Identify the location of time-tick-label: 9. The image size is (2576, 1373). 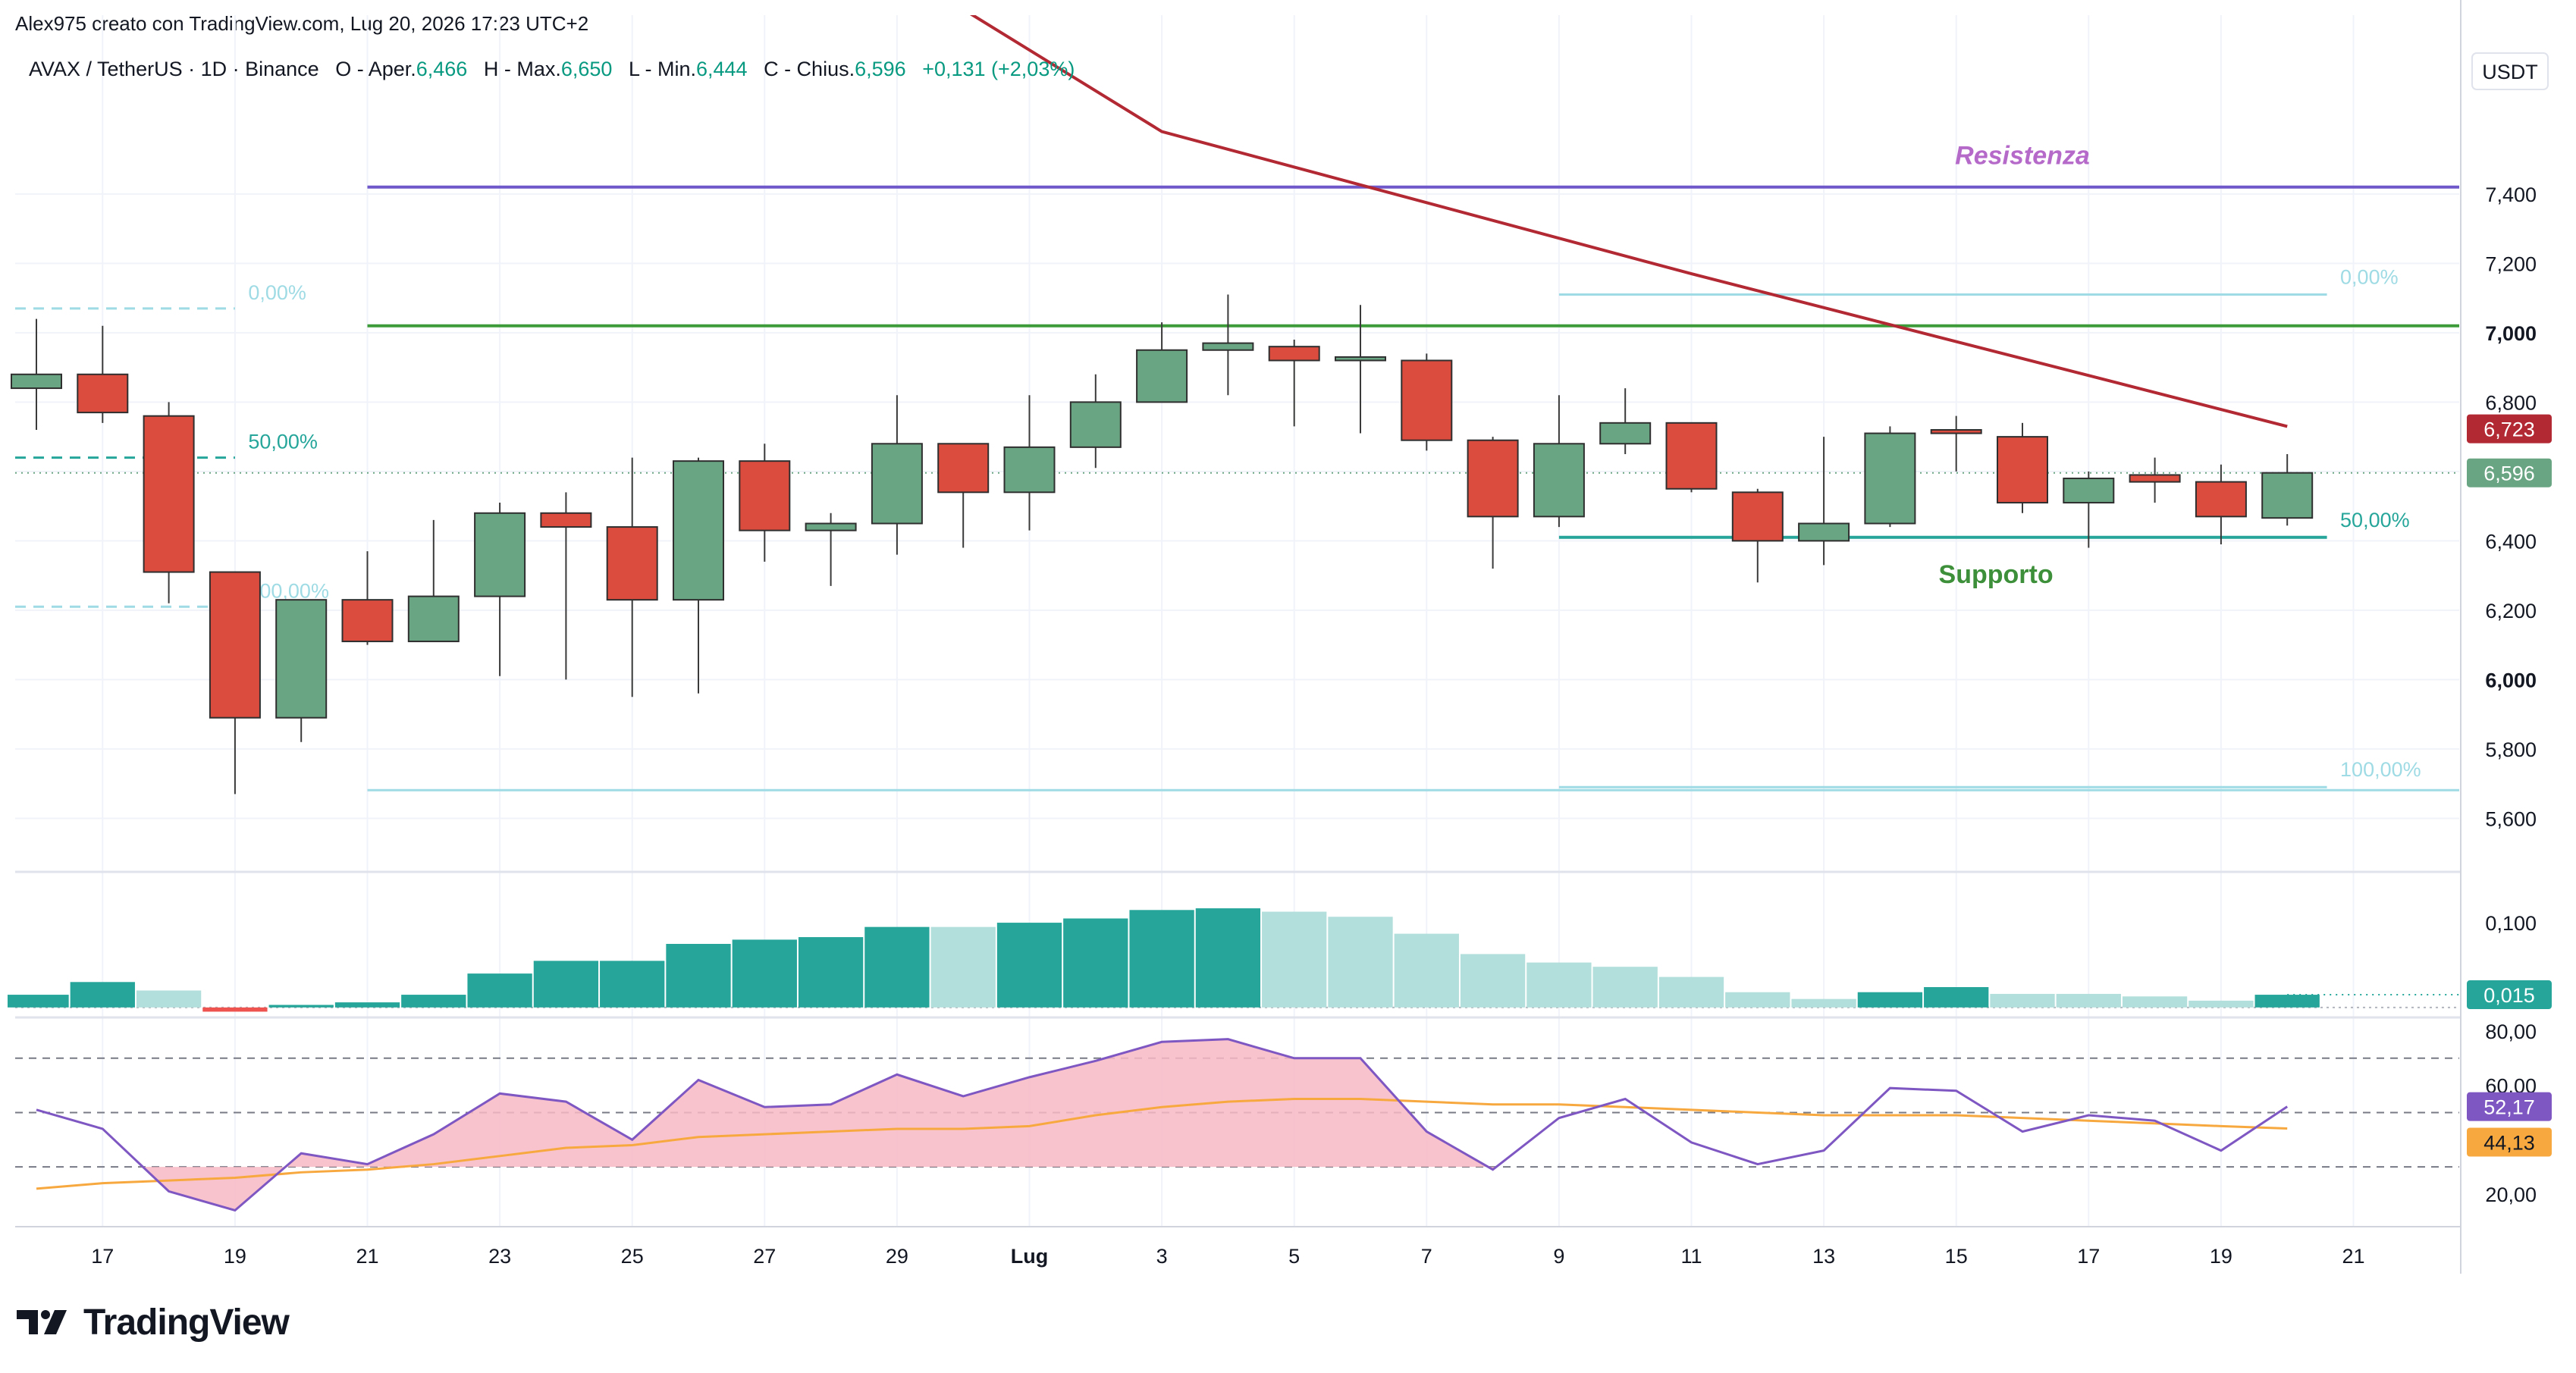
(1558, 1256).